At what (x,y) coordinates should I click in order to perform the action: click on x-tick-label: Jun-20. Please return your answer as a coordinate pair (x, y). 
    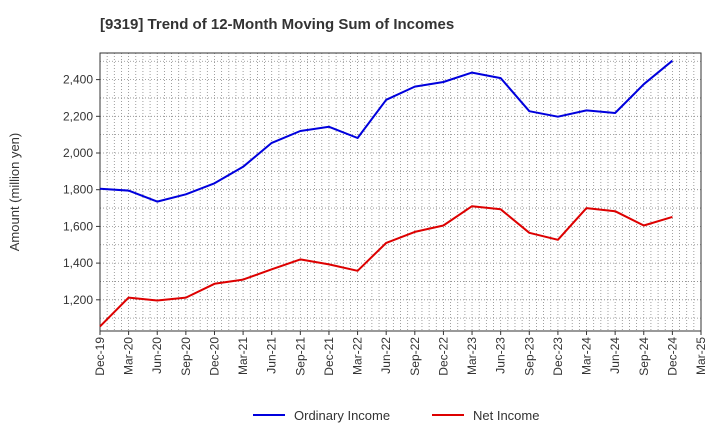
    Looking at the image, I should click on (157, 355).